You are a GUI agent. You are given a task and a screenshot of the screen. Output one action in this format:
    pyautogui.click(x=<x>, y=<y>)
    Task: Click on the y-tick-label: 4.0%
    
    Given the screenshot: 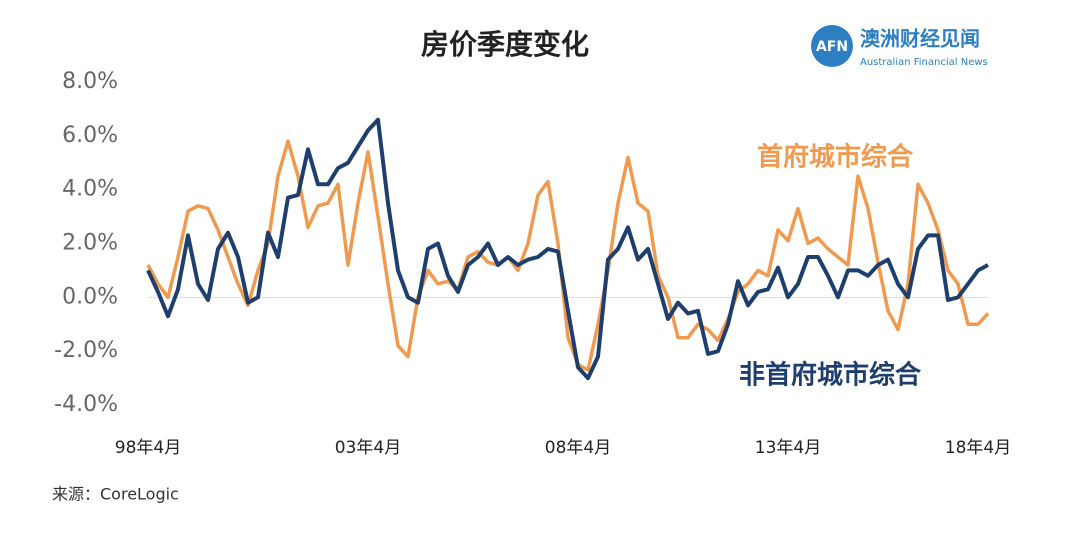 What is the action you would take?
    pyautogui.click(x=90, y=189)
    